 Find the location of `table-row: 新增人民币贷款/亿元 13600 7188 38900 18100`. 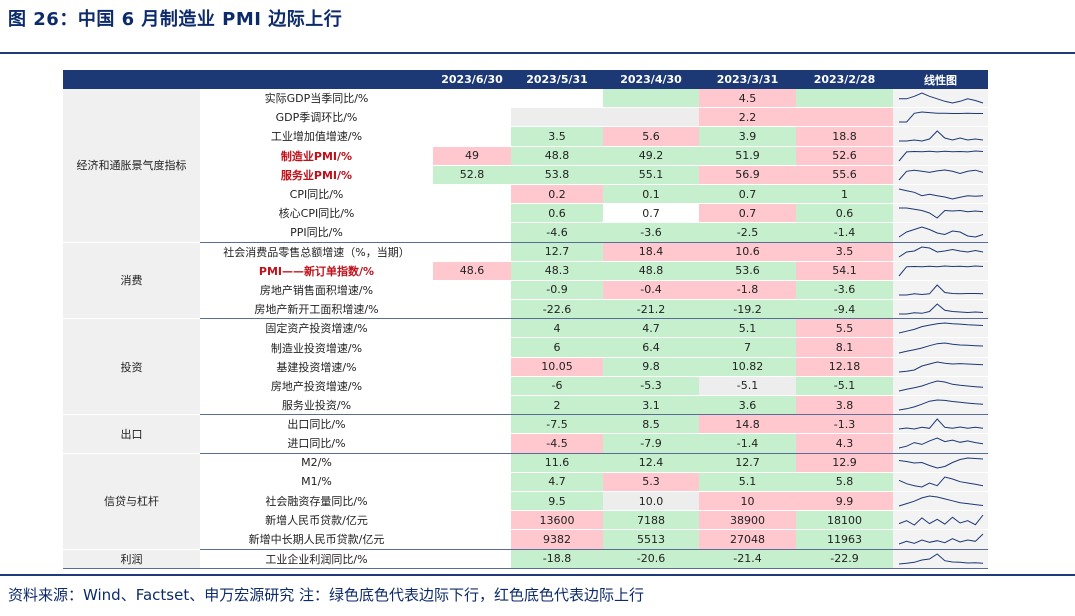

table-row: 新增人民币贷款/亿元 13600 7188 38900 18100 is located at coordinates (525, 520).